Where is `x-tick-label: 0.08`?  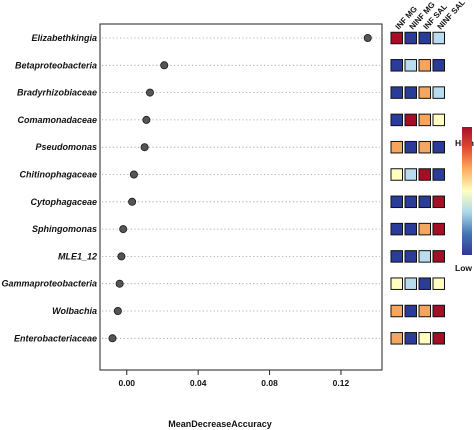
x-tick-label: 0.08 is located at coordinates (269, 383).